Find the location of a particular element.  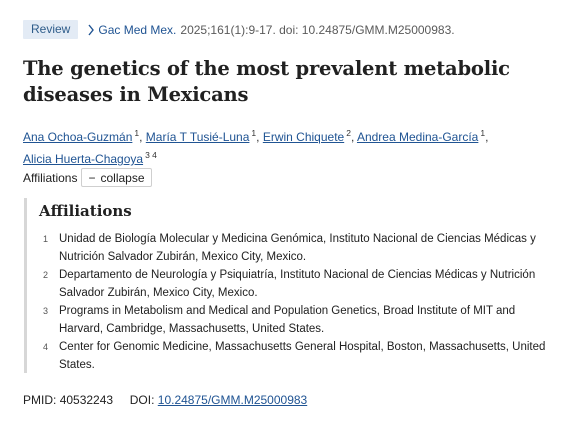

affiliation-number: 2 is located at coordinates (46, 275).